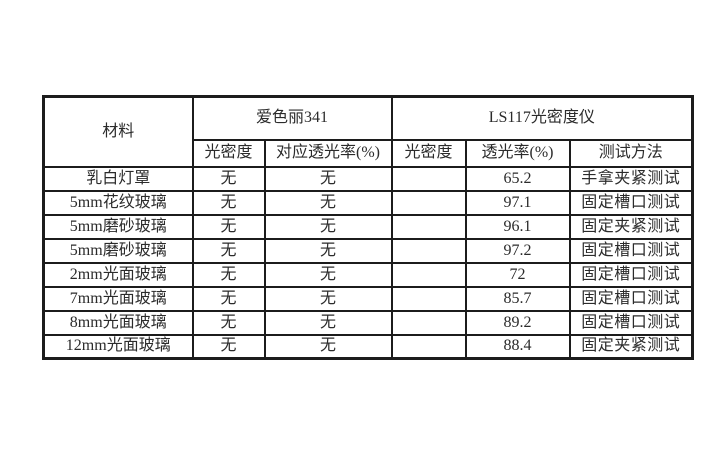 The width and height of the screenshot is (726, 450). I want to click on header-ls117-density: 光密度, so click(428, 153).